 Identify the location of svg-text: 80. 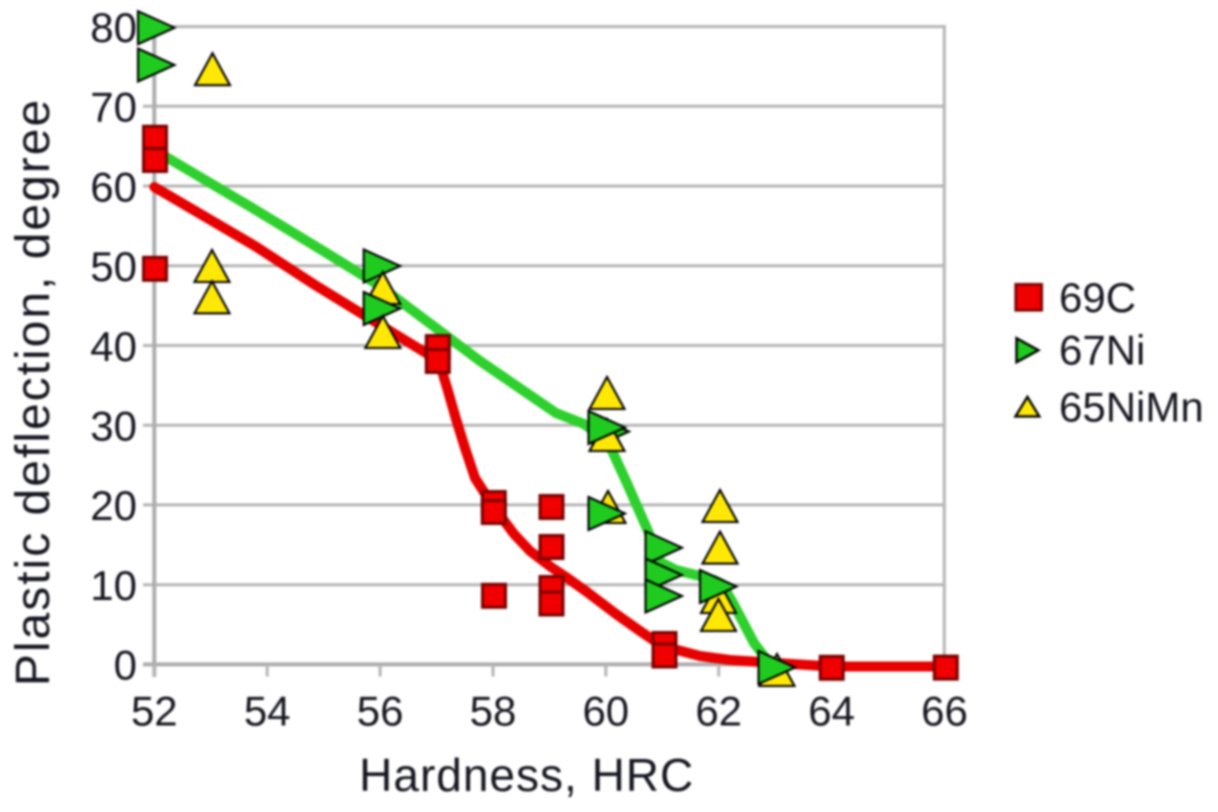
(113, 27).